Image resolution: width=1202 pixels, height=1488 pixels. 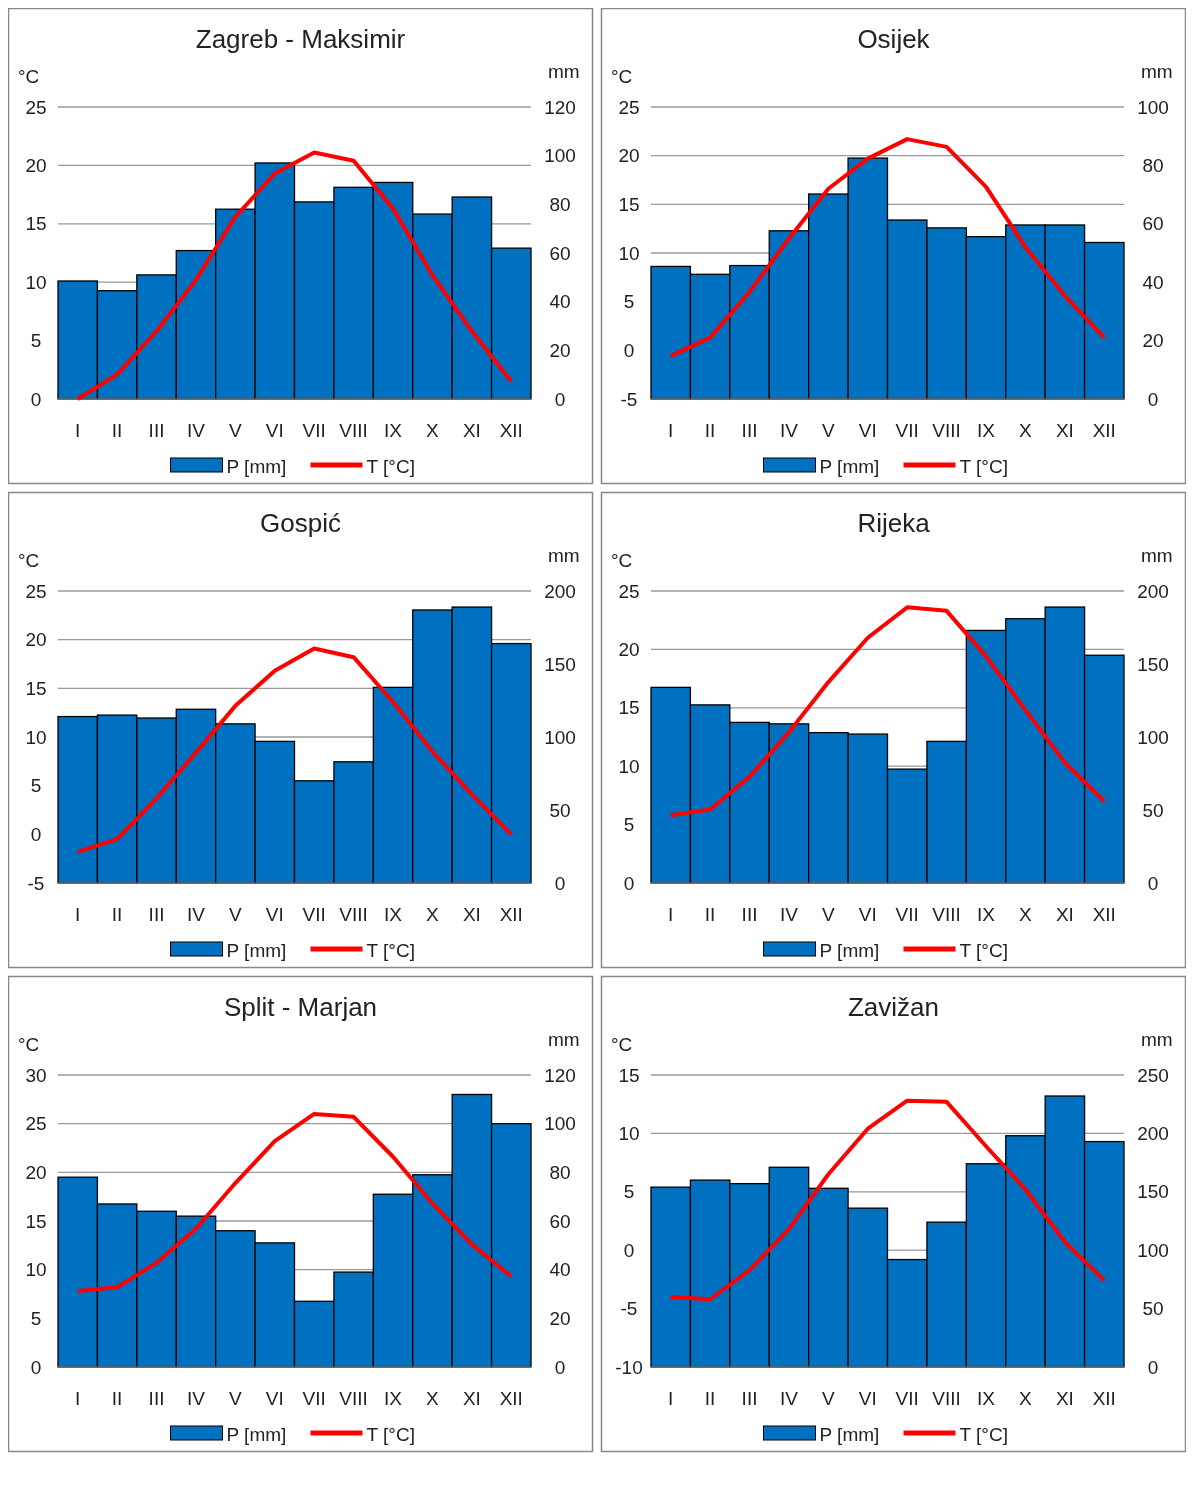 What do you see at coordinates (894, 523) in the screenshot?
I see `chart-title: Rijeka` at bounding box center [894, 523].